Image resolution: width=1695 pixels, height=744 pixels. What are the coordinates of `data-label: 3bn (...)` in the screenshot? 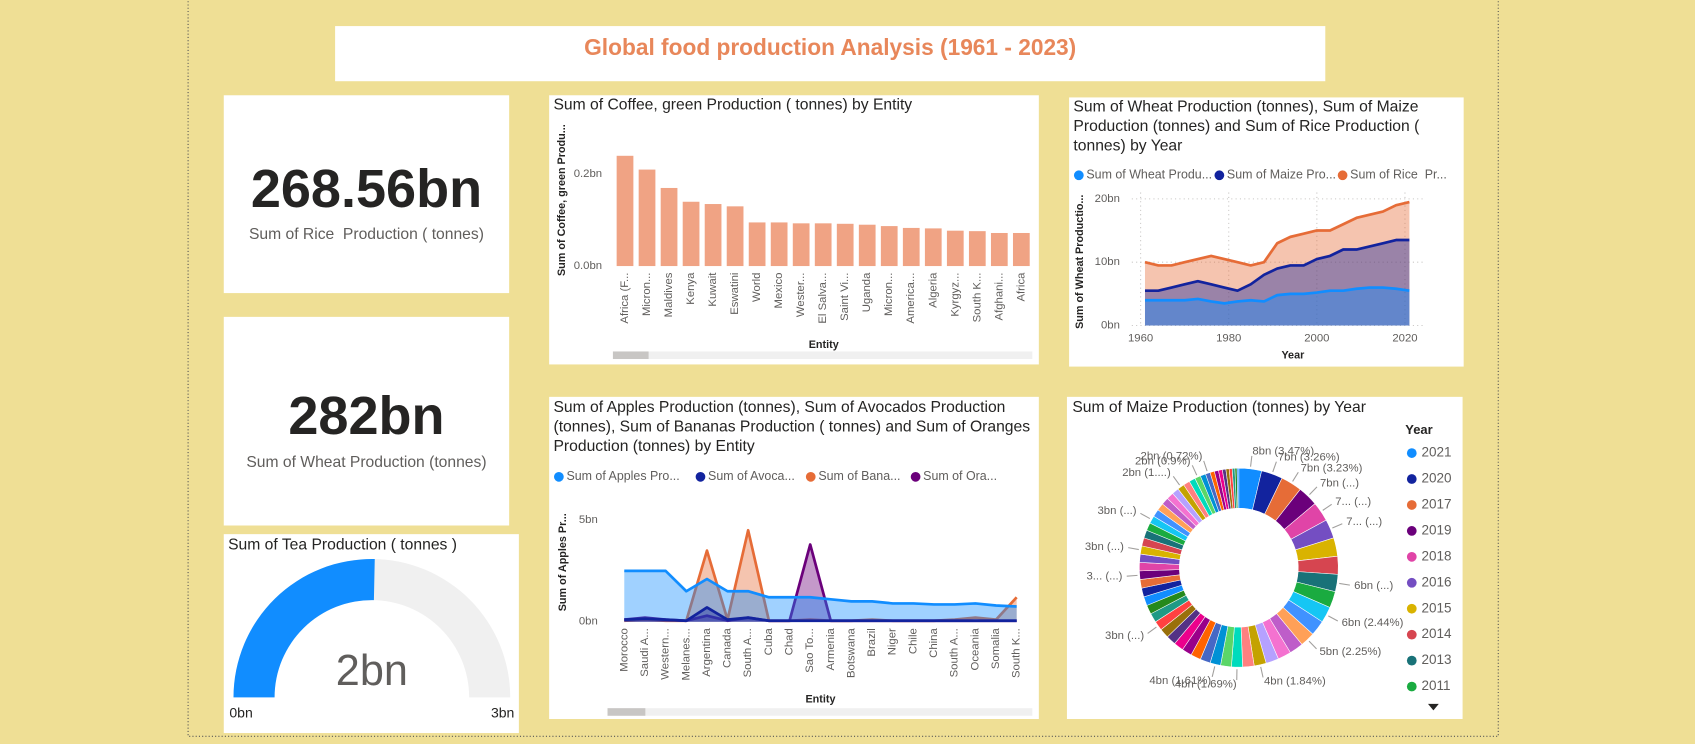 It's located at (1117, 511).